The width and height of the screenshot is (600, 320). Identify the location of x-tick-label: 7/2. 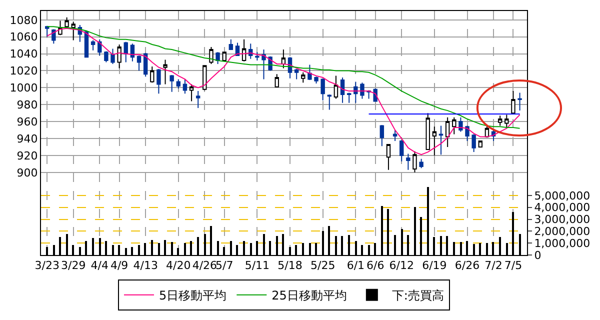
(493, 265).